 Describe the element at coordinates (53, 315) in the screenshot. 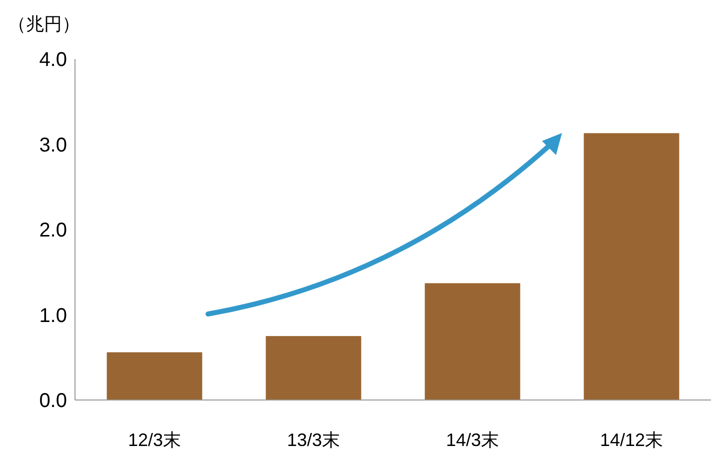

I see `y-tick-label: 1.0` at that location.